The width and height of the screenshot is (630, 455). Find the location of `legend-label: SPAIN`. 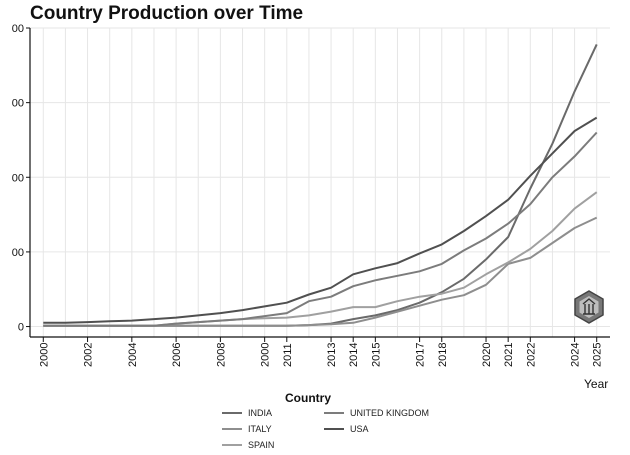

legend-label: SPAIN is located at coordinates (261, 445).